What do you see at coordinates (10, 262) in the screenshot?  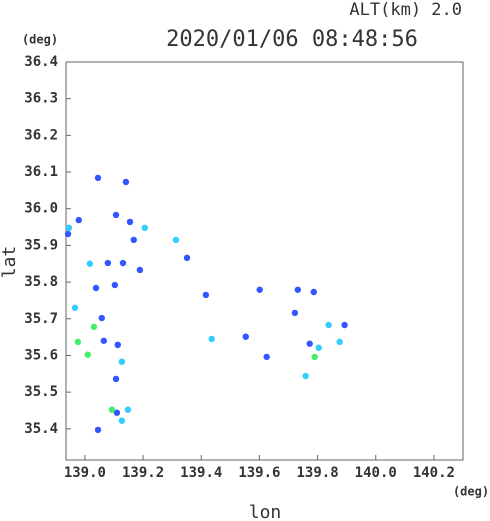 I see `y-axis-label: lat` at bounding box center [10, 262].